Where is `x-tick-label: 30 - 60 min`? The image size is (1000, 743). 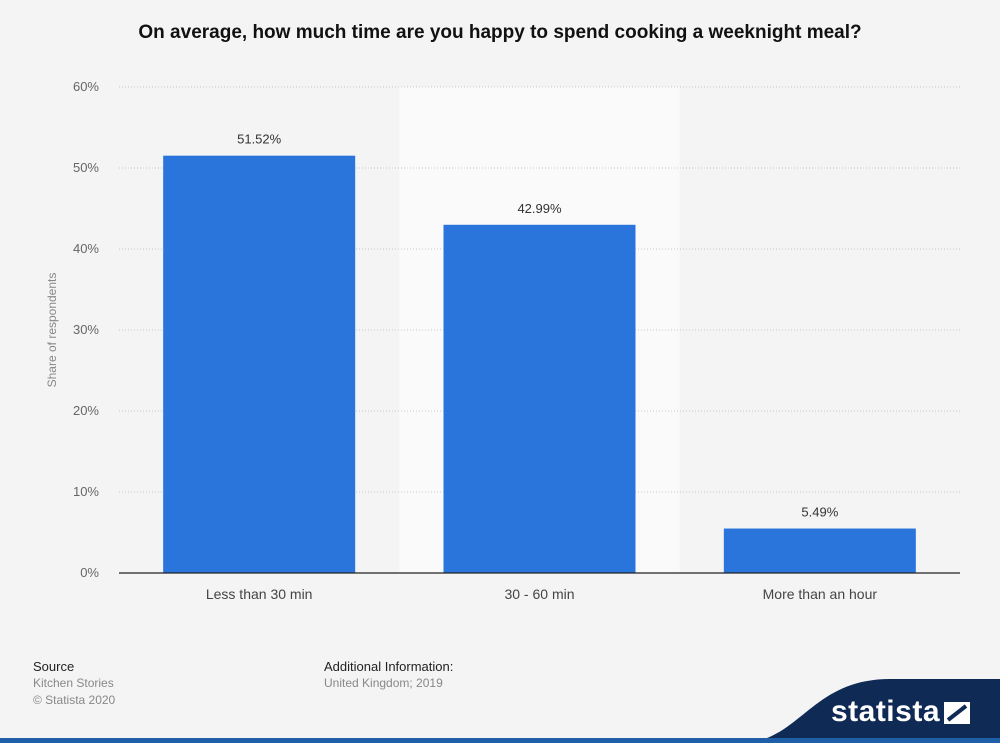 x-tick-label: 30 - 60 min is located at coordinates (539, 594).